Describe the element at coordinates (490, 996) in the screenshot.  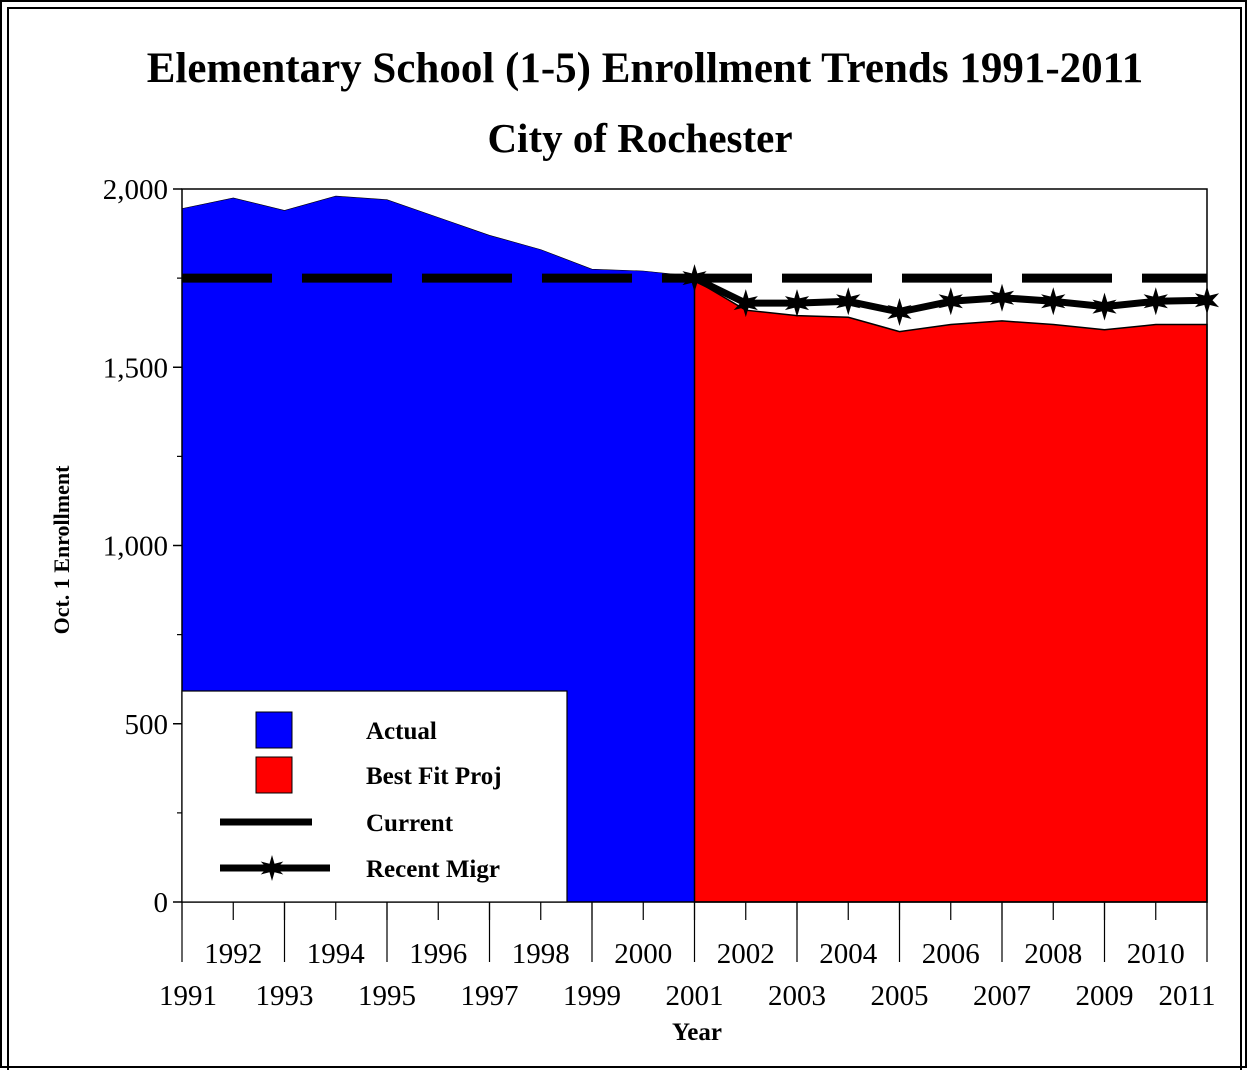
I see `x-tick-label: 1997` at that location.